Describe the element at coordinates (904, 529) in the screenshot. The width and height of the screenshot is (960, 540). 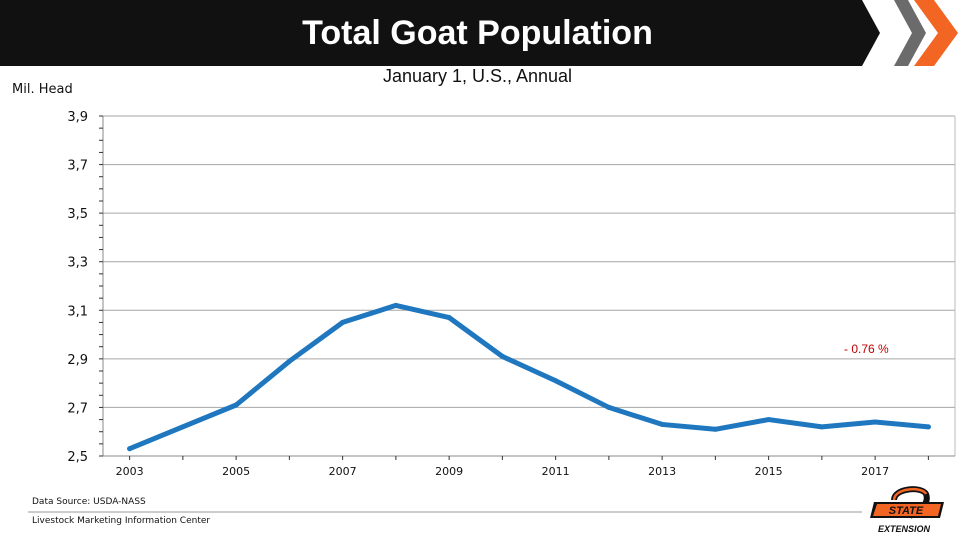
I see `logo-text-extension: EXTENSION` at that location.